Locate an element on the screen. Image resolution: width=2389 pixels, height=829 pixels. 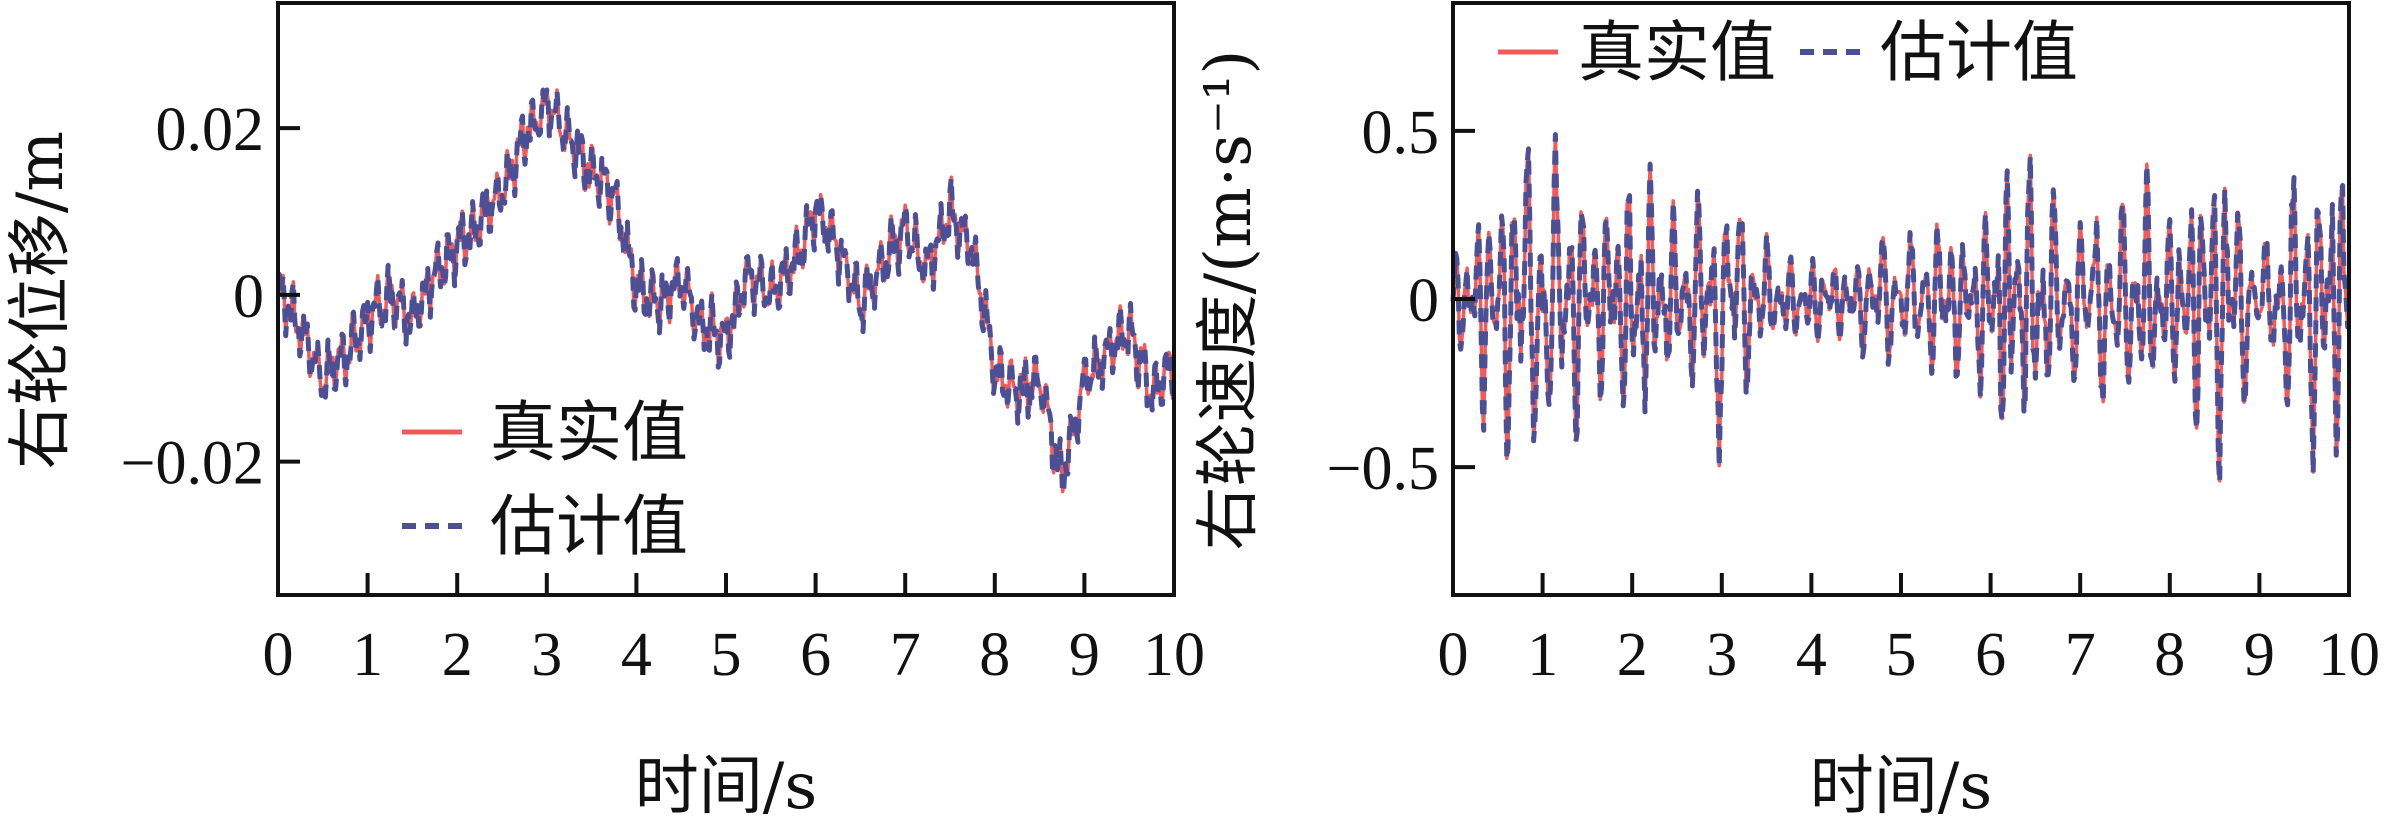
velocity-x-tick-label: 6 is located at coordinates (1990, 655).